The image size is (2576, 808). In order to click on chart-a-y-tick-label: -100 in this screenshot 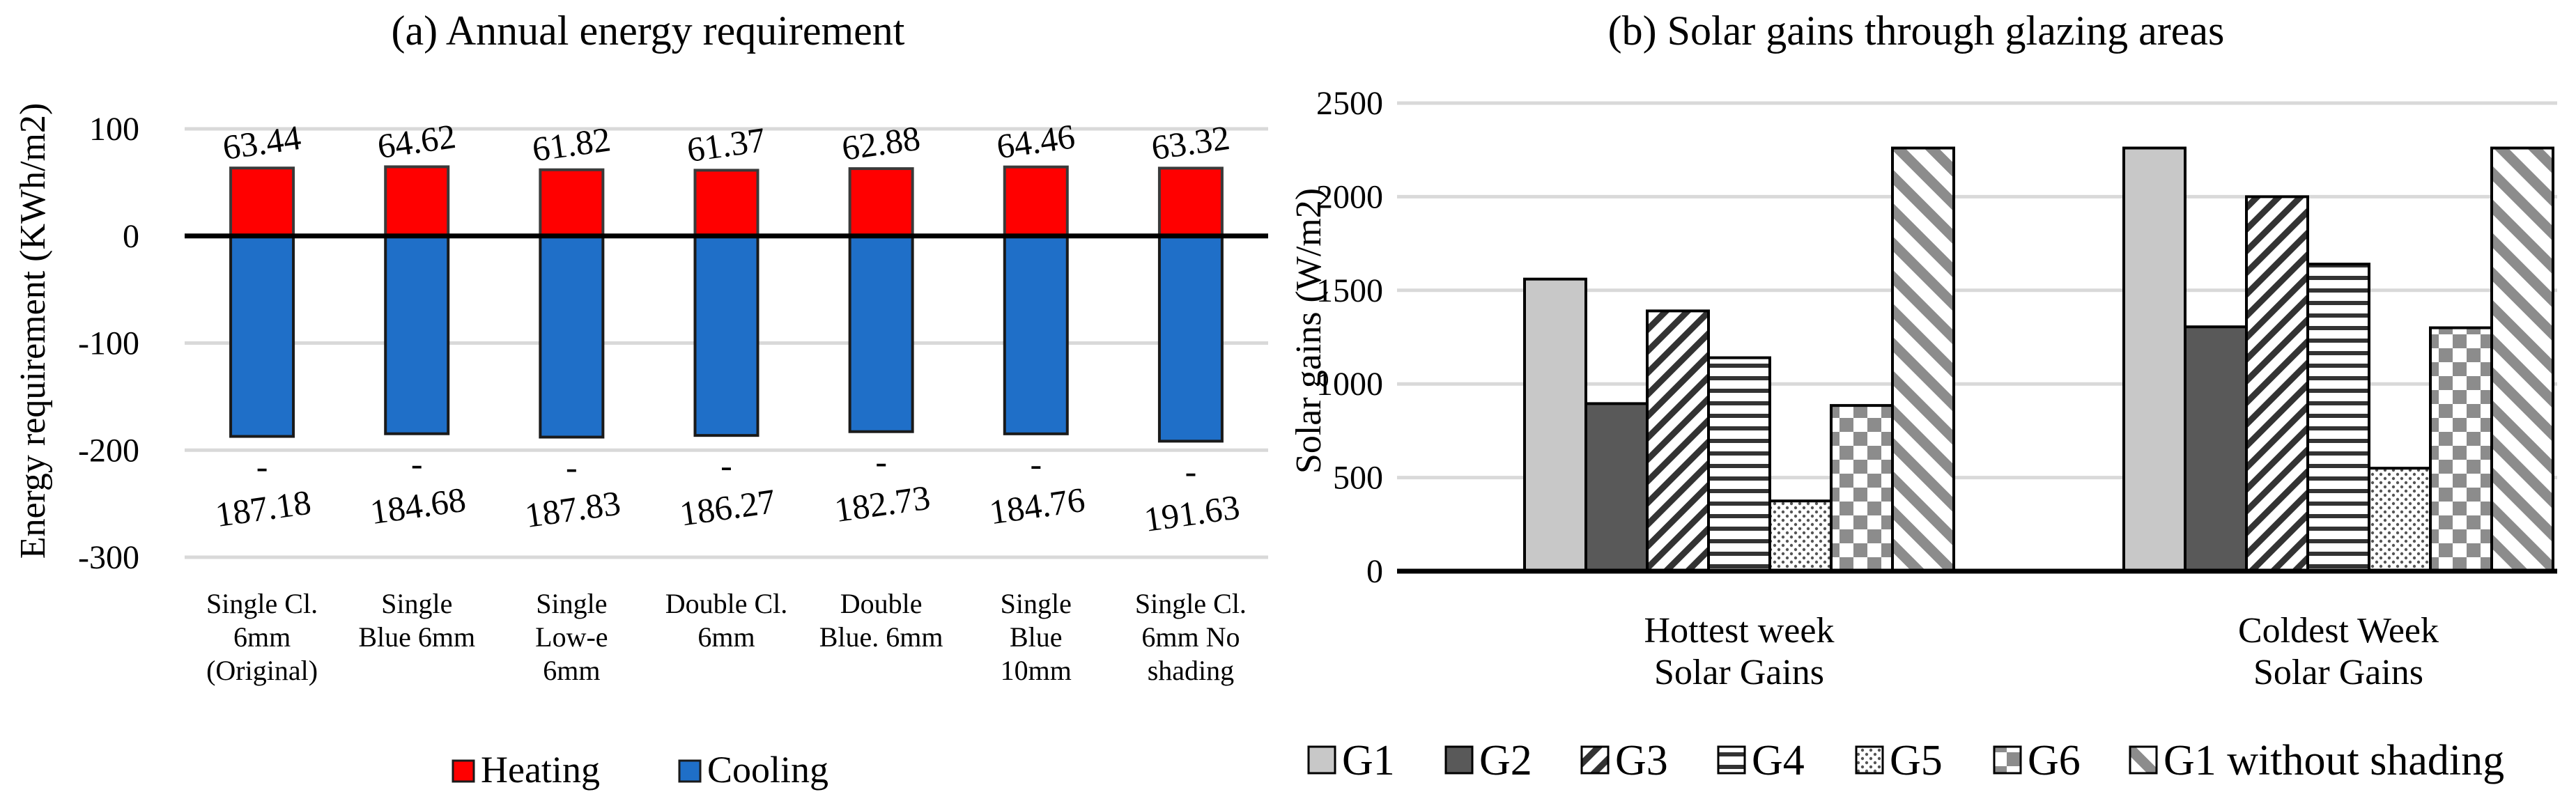, I will do `click(108, 343)`.